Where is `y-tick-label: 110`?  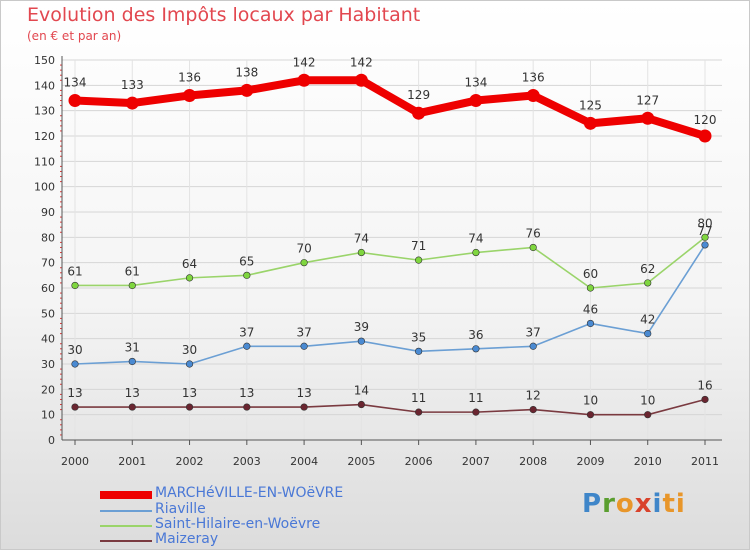
y-tick-label: 110 is located at coordinates (44, 161).